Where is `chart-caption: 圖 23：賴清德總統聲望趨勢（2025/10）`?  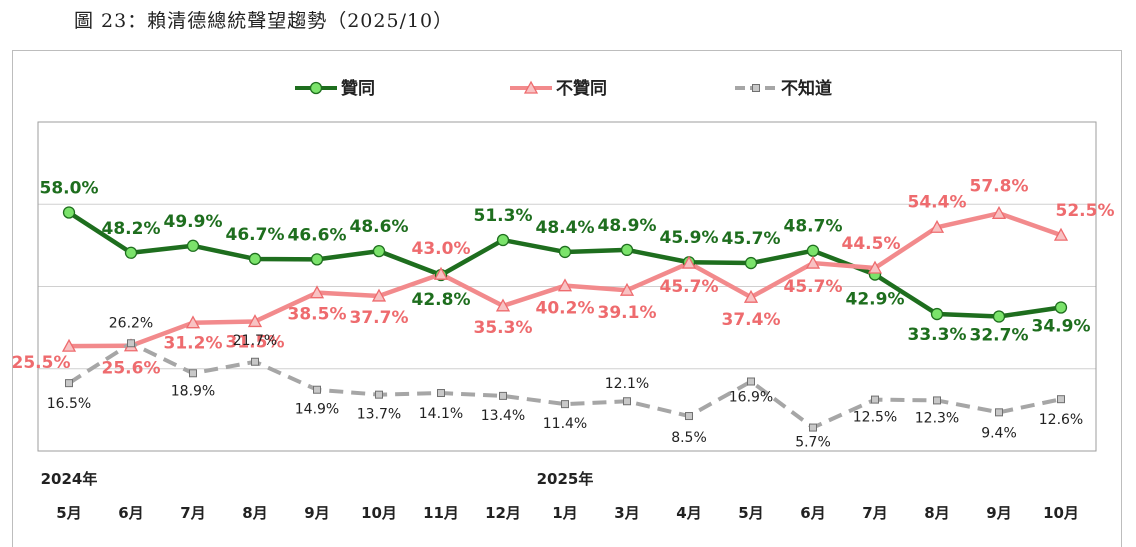
chart-caption: 圖 23：賴清德總統聲望趨勢（2025/10） is located at coordinates (264, 21).